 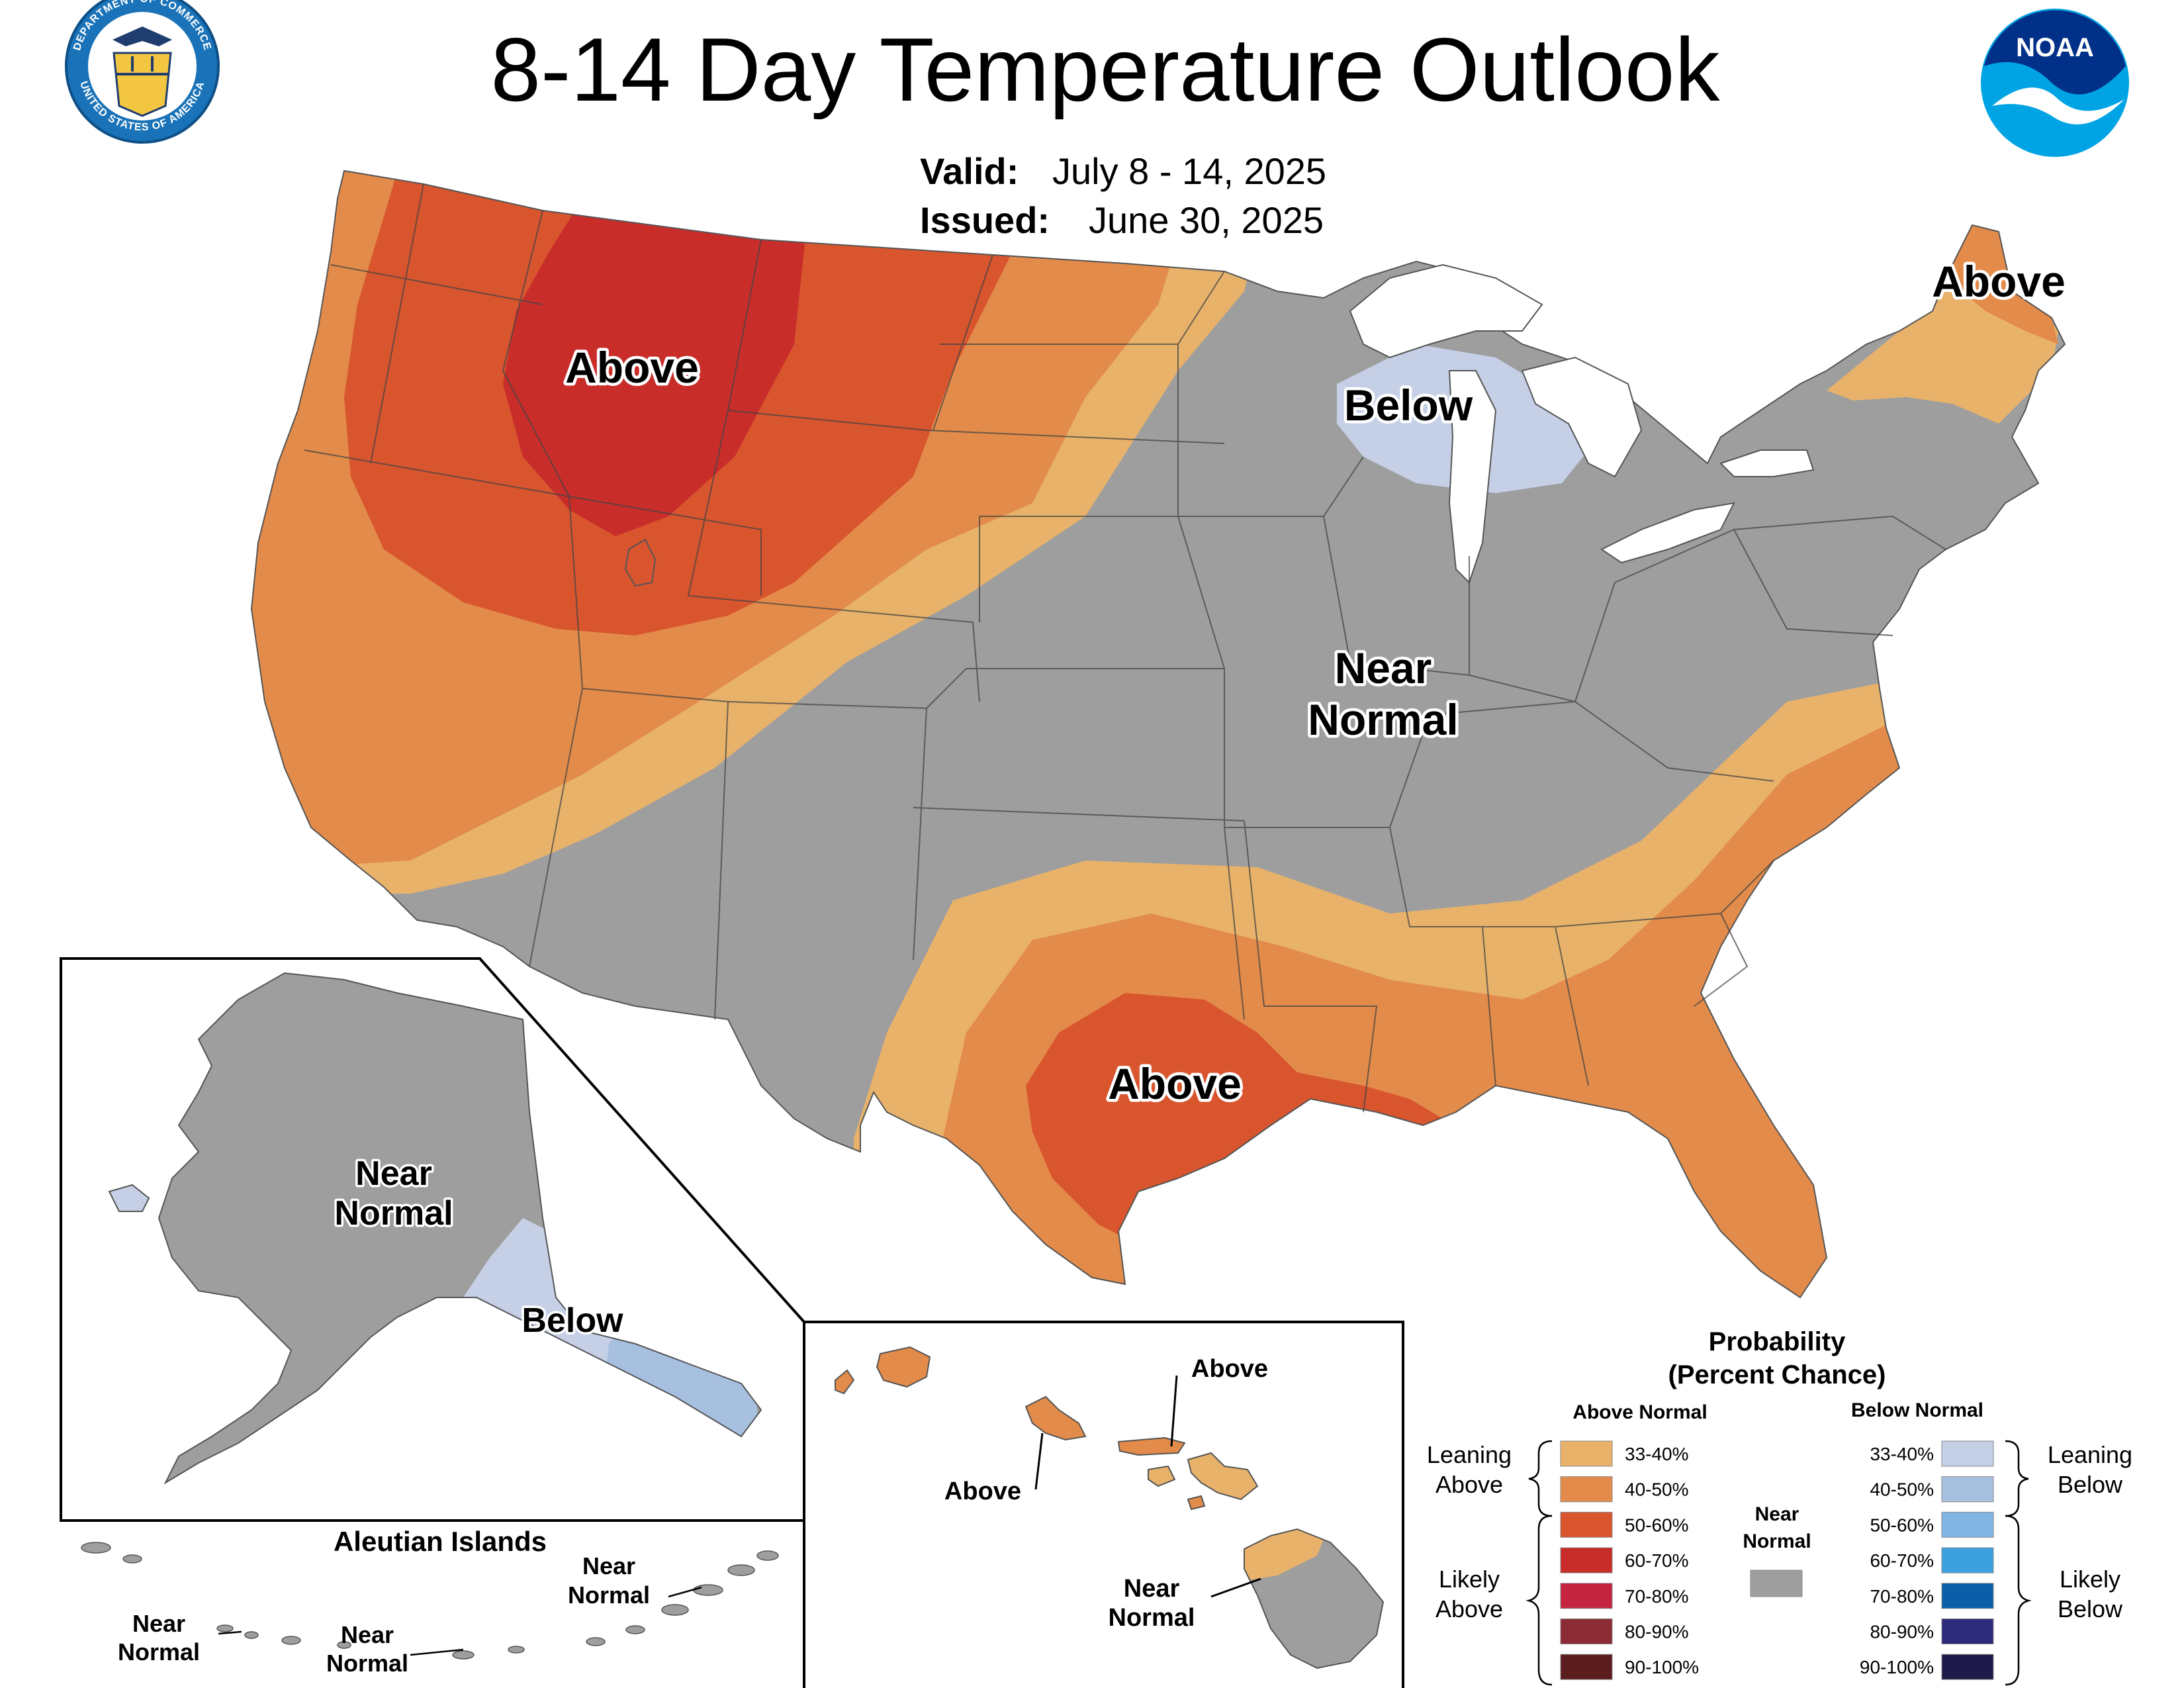 I want to click on likely-below-brace, so click(x=2019, y=1600).